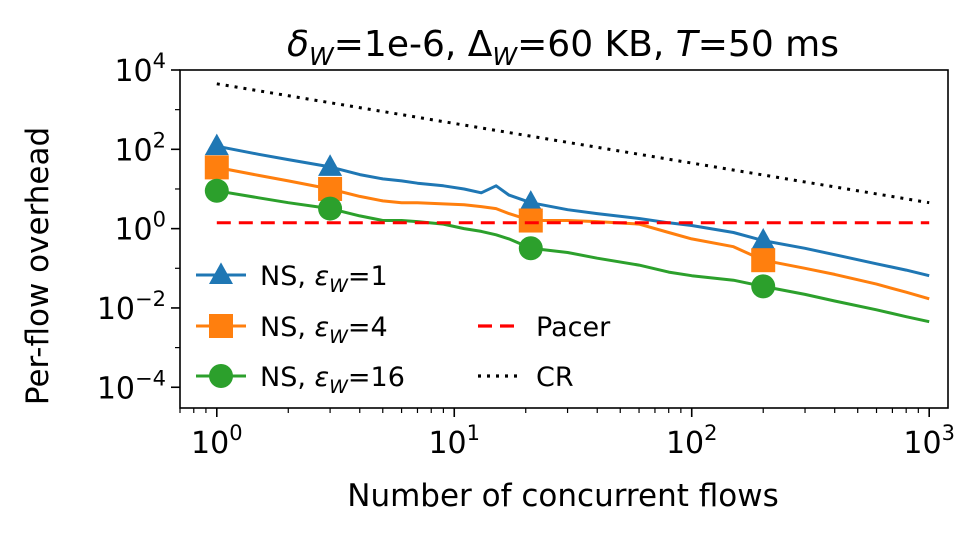 This screenshot has width=969, height=535. What do you see at coordinates (38, 266) in the screenshot?
I see `y-axis-label: Per-flow overhead` at bounding box center [38, 266].